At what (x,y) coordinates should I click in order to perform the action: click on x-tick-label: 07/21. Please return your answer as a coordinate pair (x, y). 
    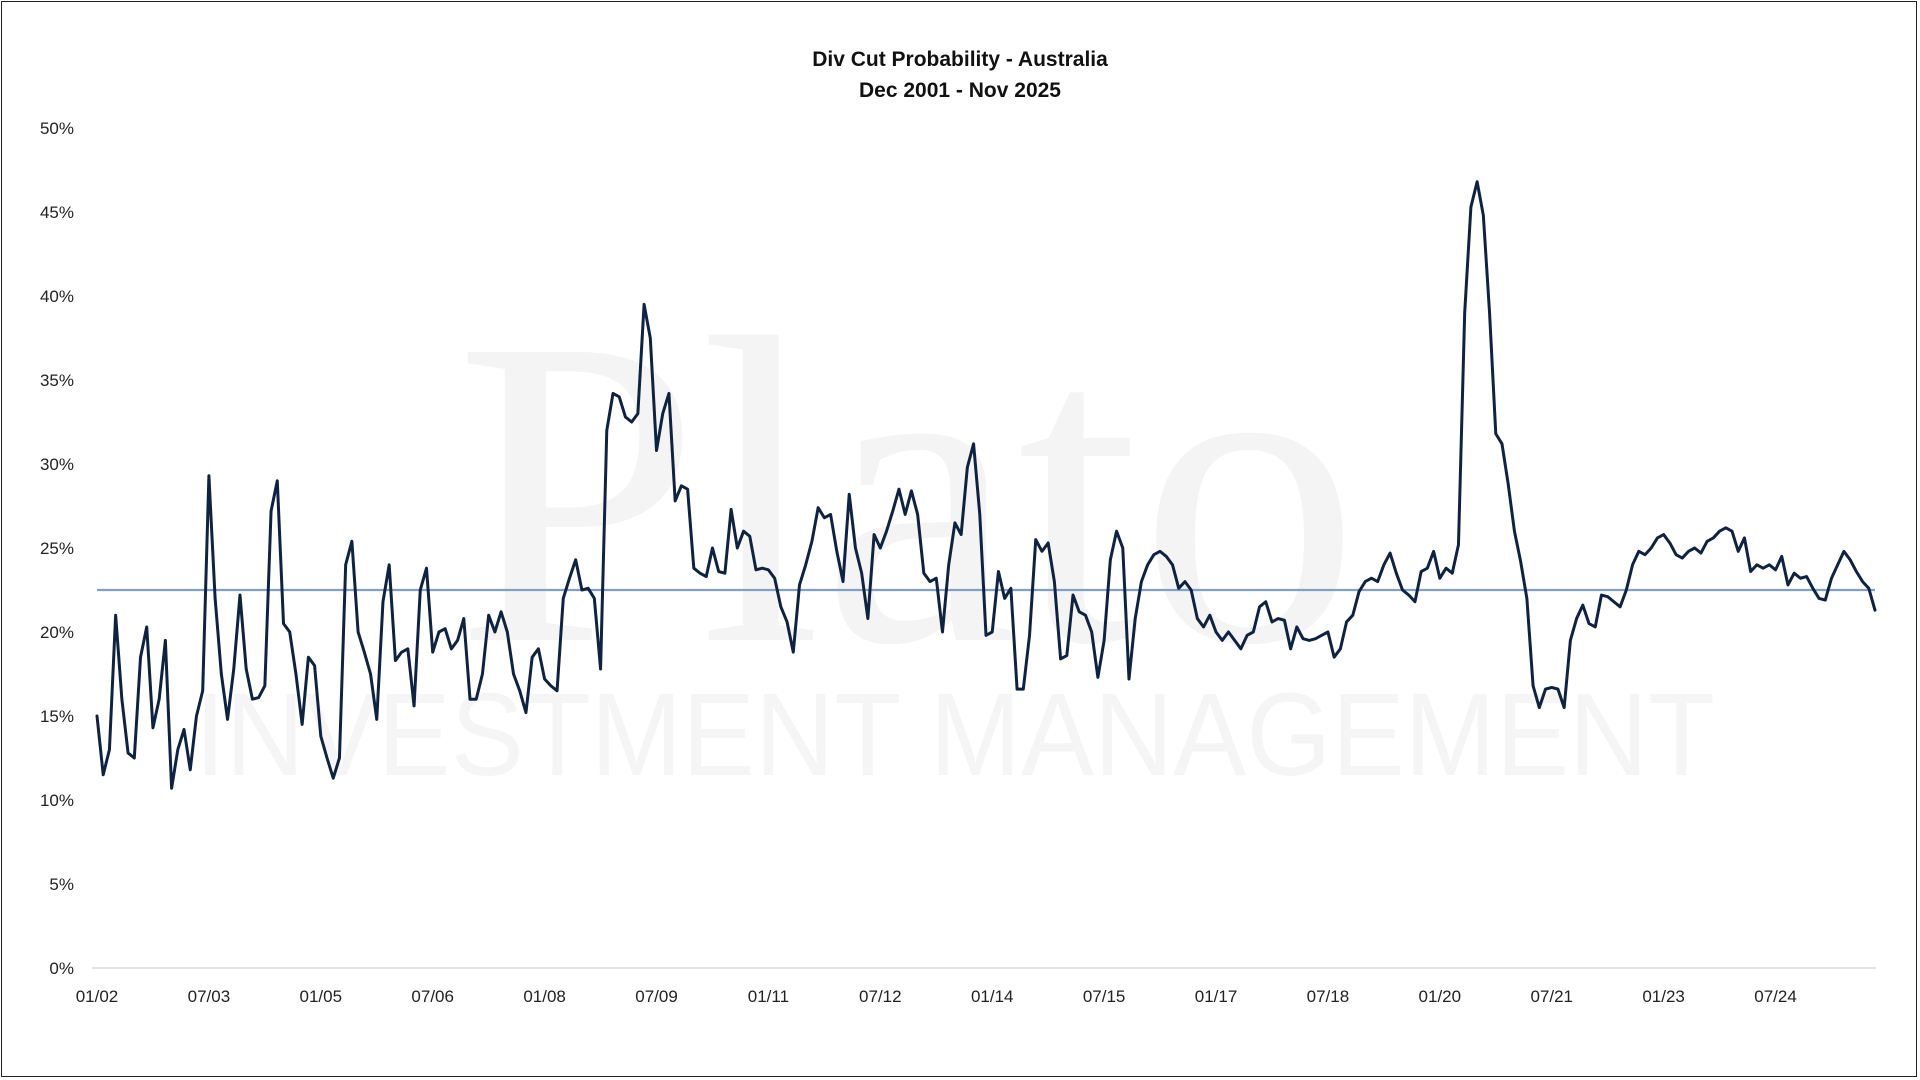
    Looking at the image, I should click on (1551, 996).